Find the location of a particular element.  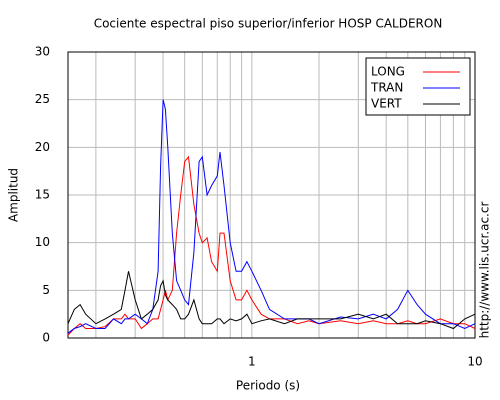

y-tick-label: 10 is located at coordinates (42, 242).